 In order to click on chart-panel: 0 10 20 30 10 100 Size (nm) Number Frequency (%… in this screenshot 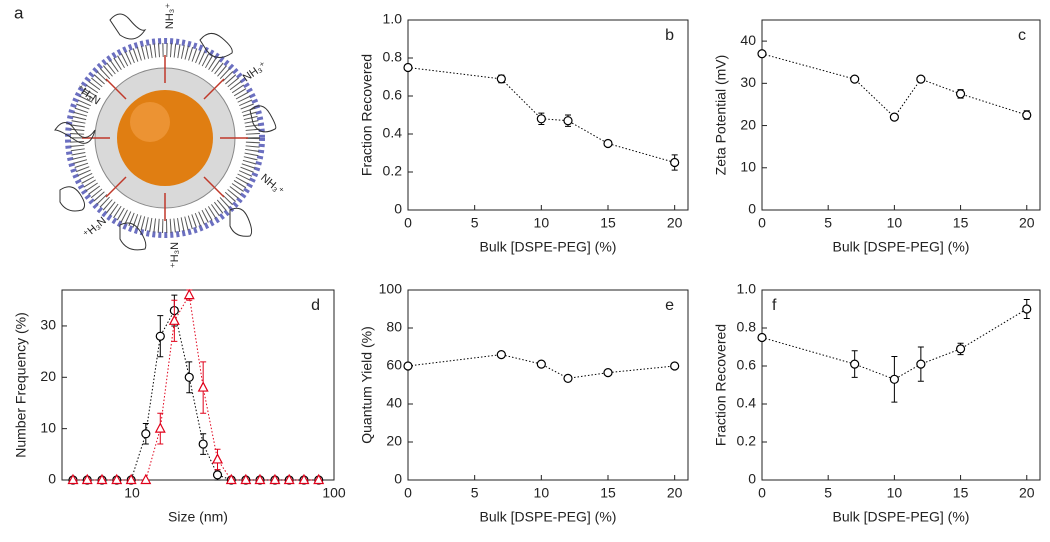, I will do `click(179, 406)`.